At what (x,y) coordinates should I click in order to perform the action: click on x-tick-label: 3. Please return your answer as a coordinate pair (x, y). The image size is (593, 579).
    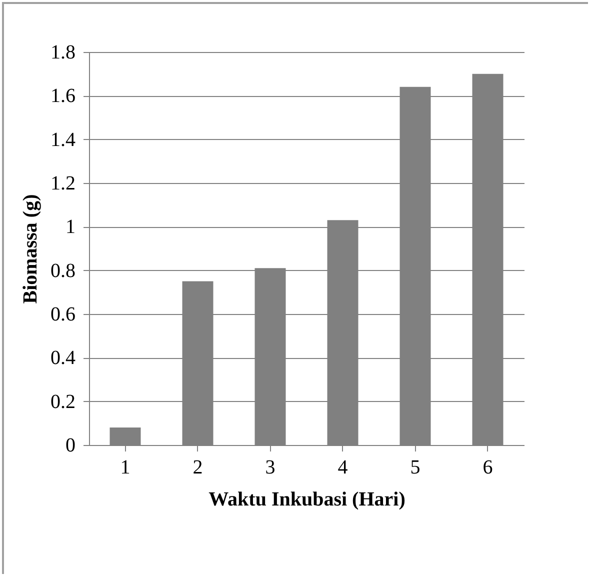
    Looking at the image, I should click on (270, 467).